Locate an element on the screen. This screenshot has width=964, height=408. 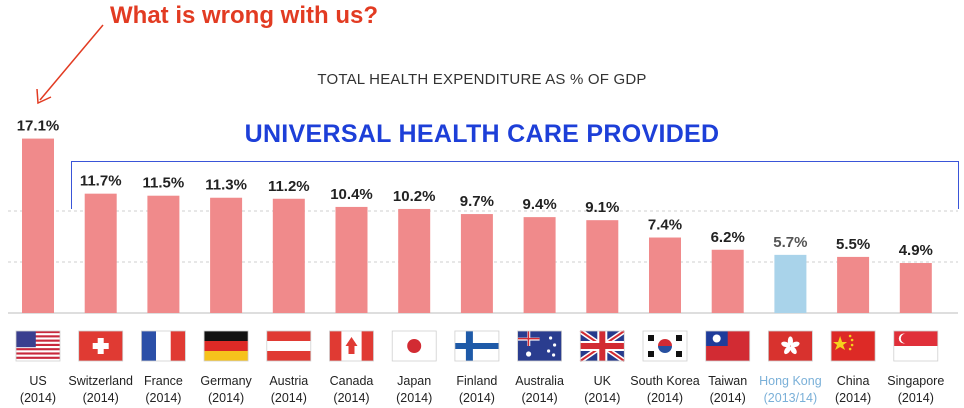
china-flag-icon is located at coordinates (853, 346).